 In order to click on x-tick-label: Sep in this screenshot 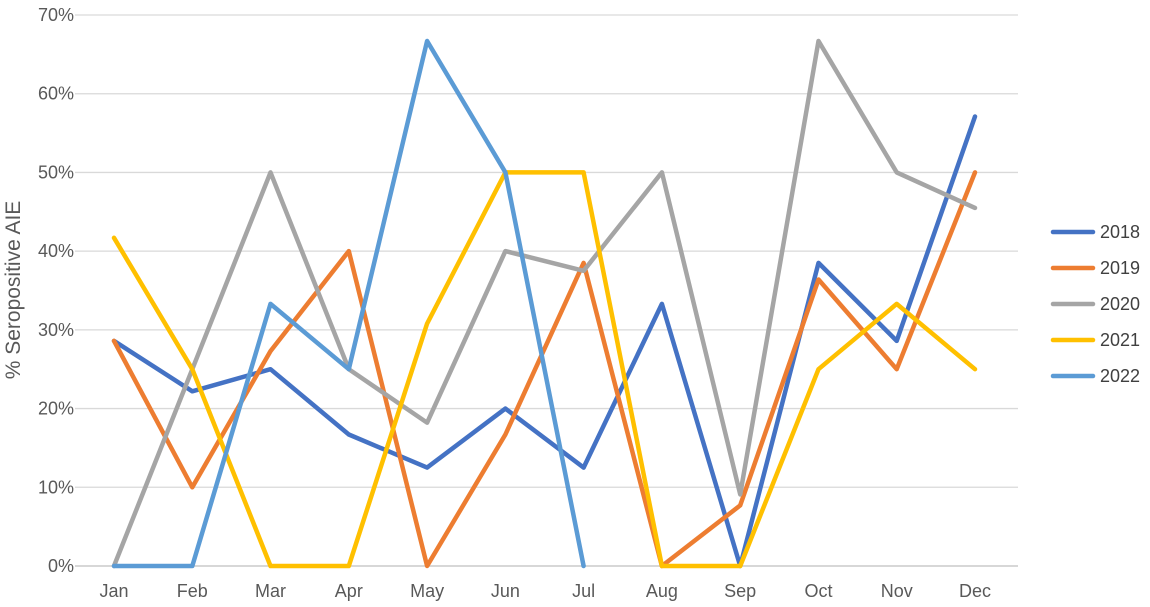, I will do `click(740, 591)`.